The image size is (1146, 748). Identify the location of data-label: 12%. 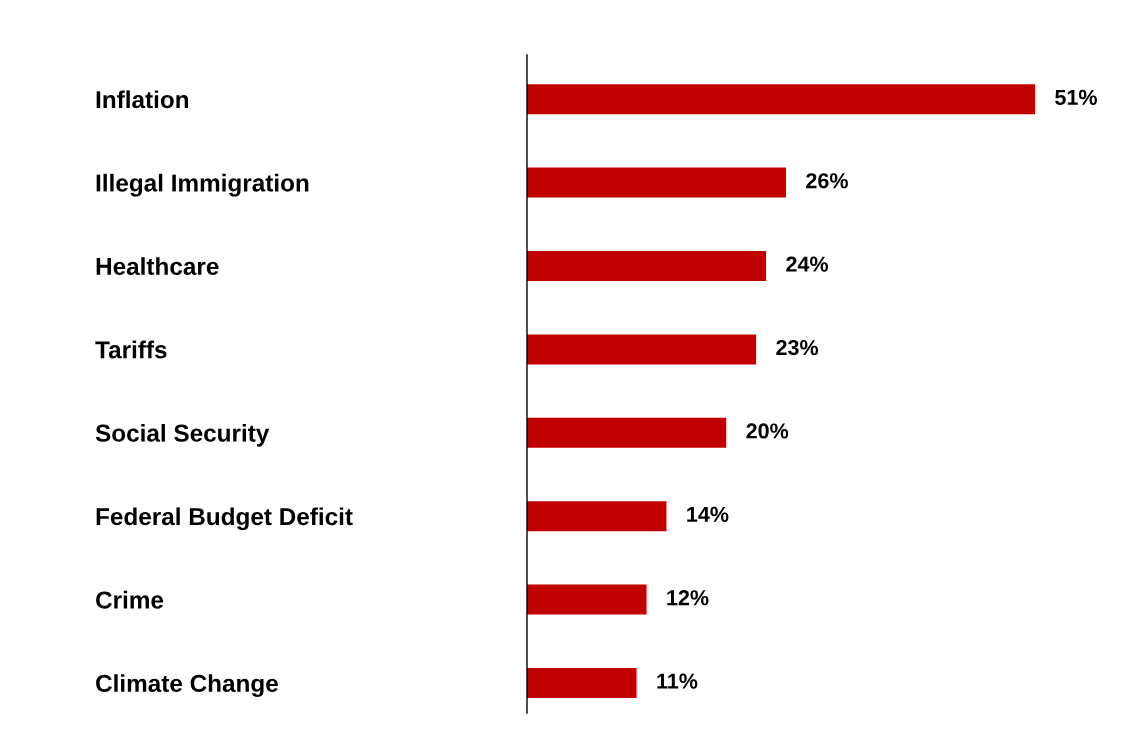
(688, 598).